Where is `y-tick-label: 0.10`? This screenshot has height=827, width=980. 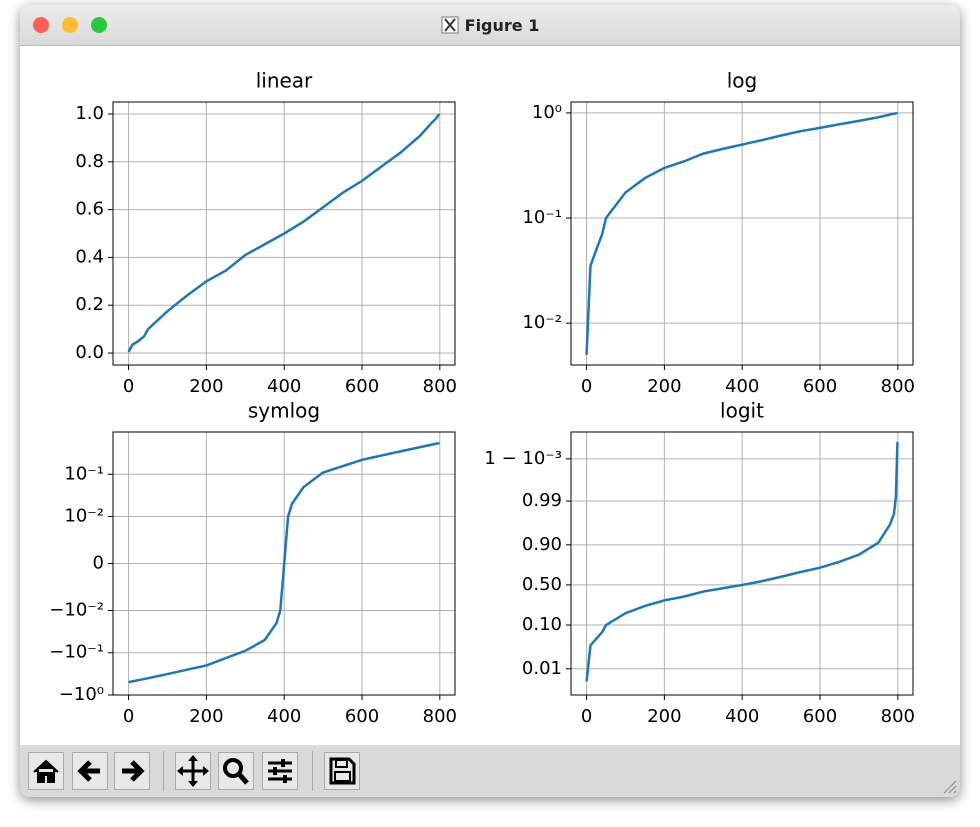 y-tick-label: 0.10 is located at coordinates (542, 624).